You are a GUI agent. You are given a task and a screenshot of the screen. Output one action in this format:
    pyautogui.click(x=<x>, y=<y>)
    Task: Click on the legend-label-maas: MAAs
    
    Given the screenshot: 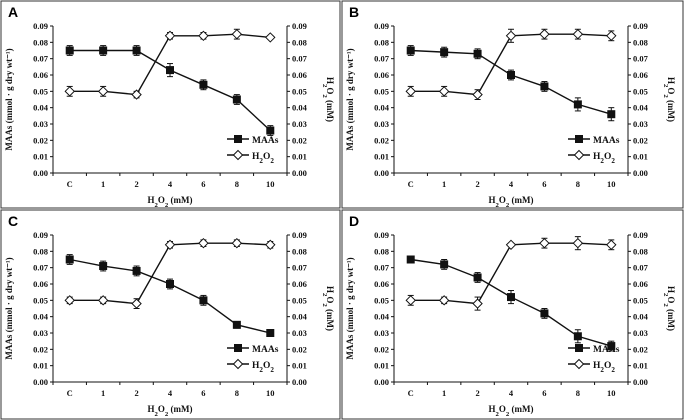 What is the action you would take?
    pyautogui.click(x=606, y=350)
    